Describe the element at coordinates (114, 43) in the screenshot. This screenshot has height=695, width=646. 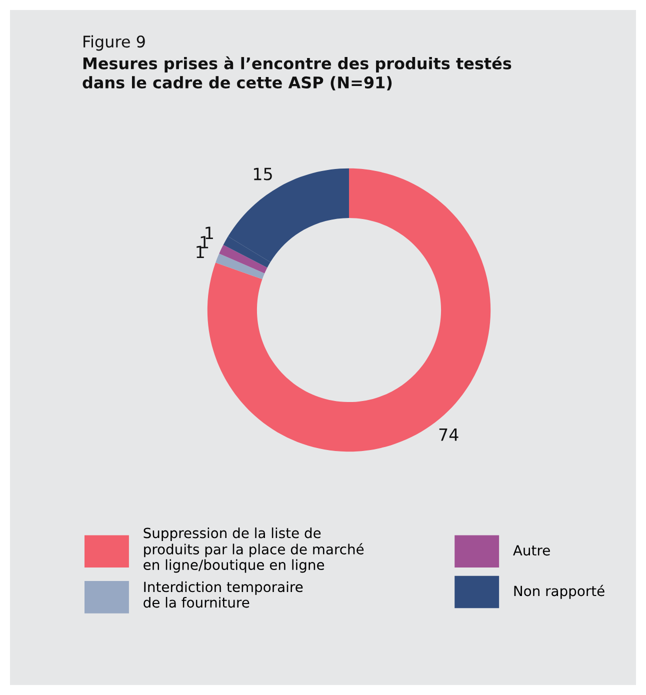
I see `chart-subtitle: Figure 9` at that location.